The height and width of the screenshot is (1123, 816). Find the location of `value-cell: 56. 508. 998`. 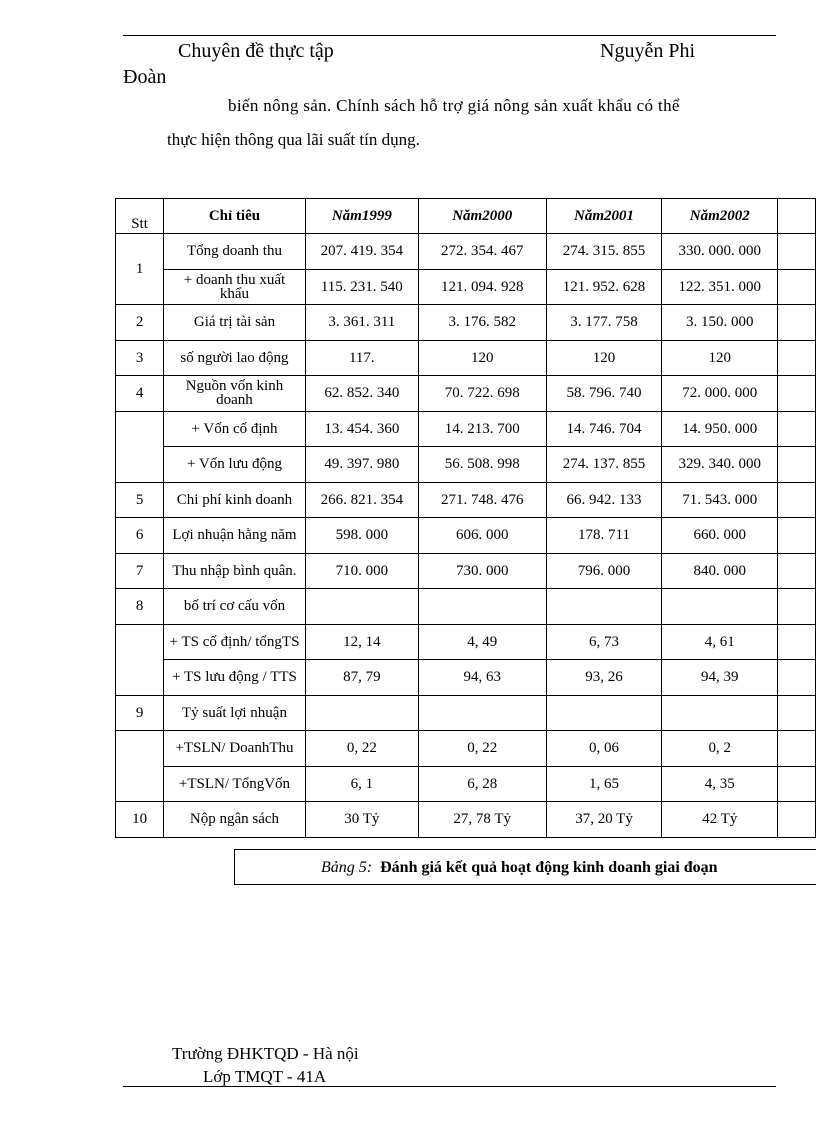

value-cell: 56. 508. 998 is located at coordinates (482, 464).